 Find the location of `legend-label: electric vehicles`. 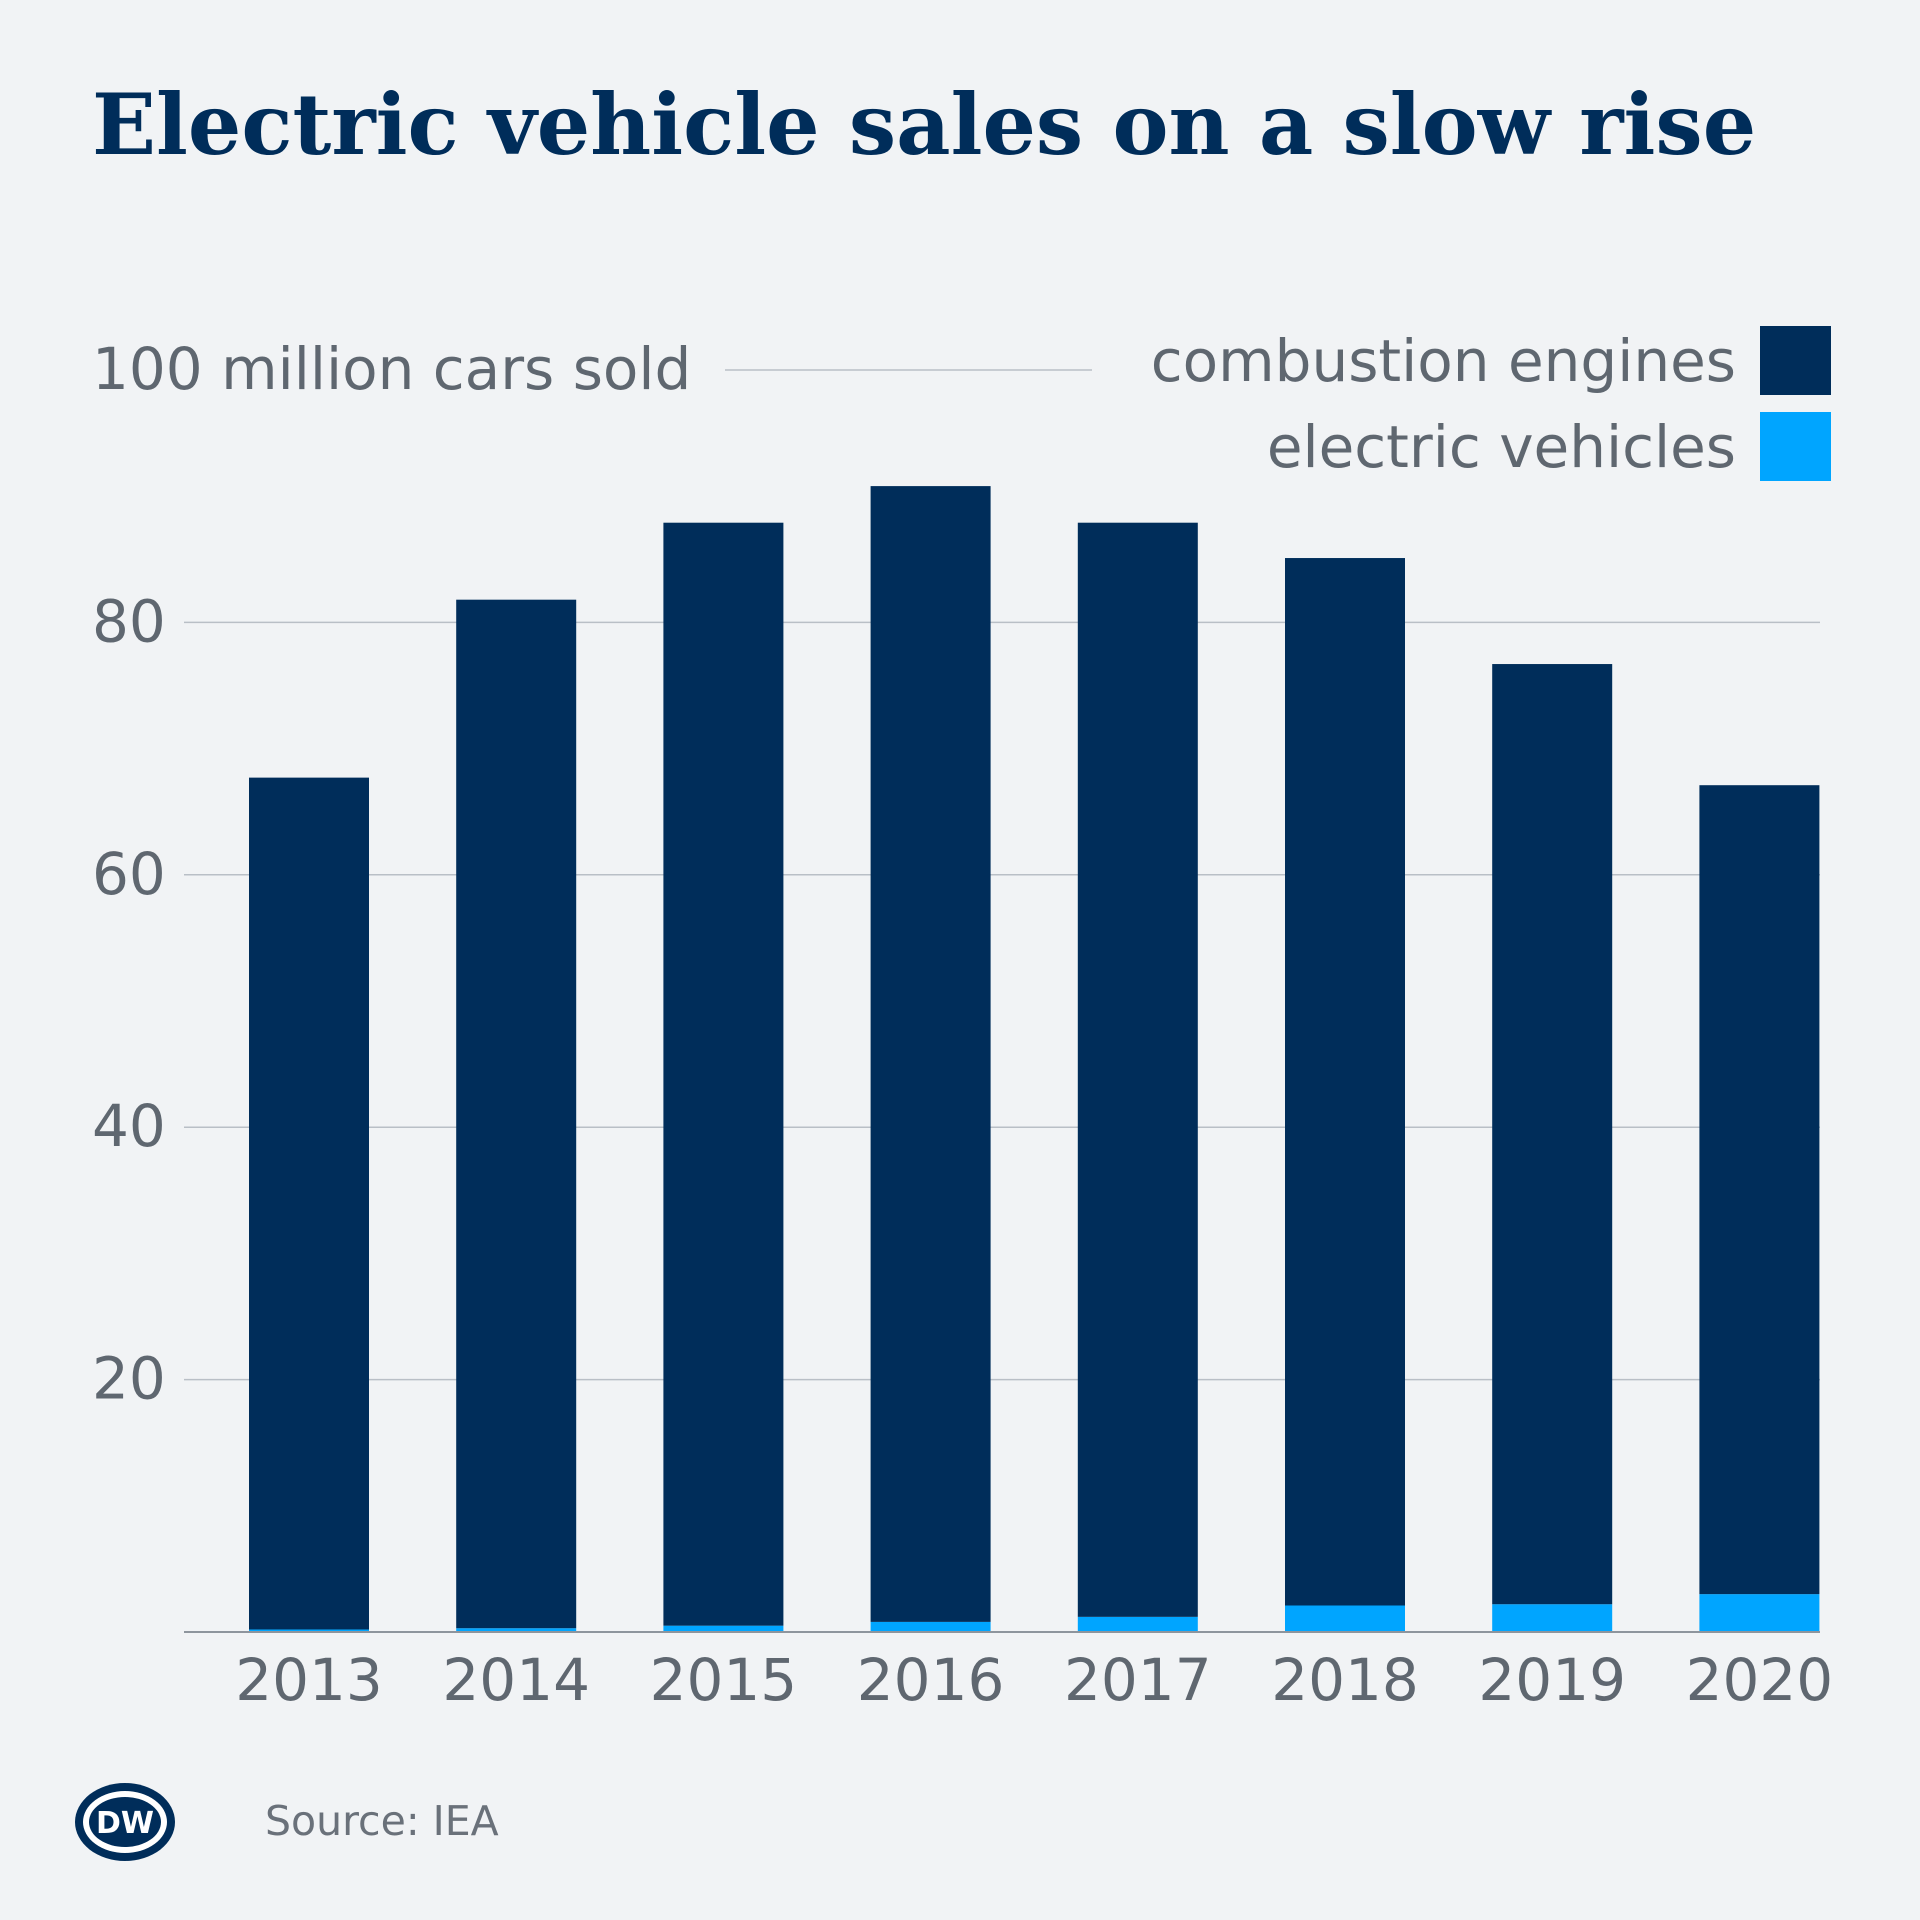

legend-label: electric vehicles is located at coordinates (1501, 447).